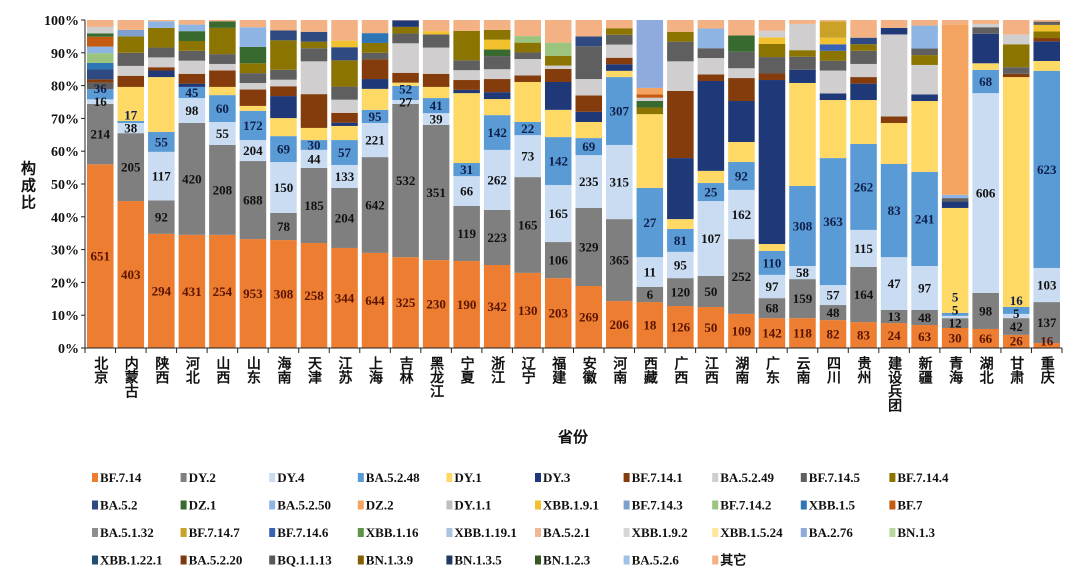 Image resolution: width=1080 pixels, height=578 pixels. I want to click on data-label: 230, so click(436, 304).